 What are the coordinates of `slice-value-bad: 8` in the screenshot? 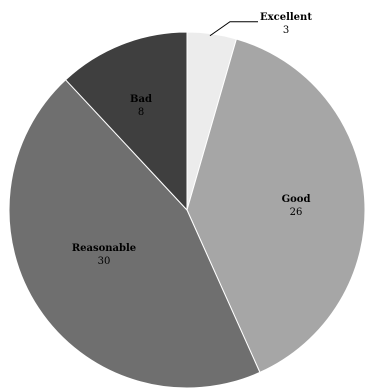 It's located at (141, 112).